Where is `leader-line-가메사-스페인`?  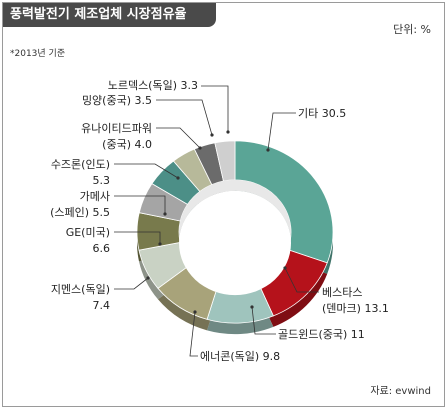
leader-line-가메사-스페인 is located at coordinates (140, 204).